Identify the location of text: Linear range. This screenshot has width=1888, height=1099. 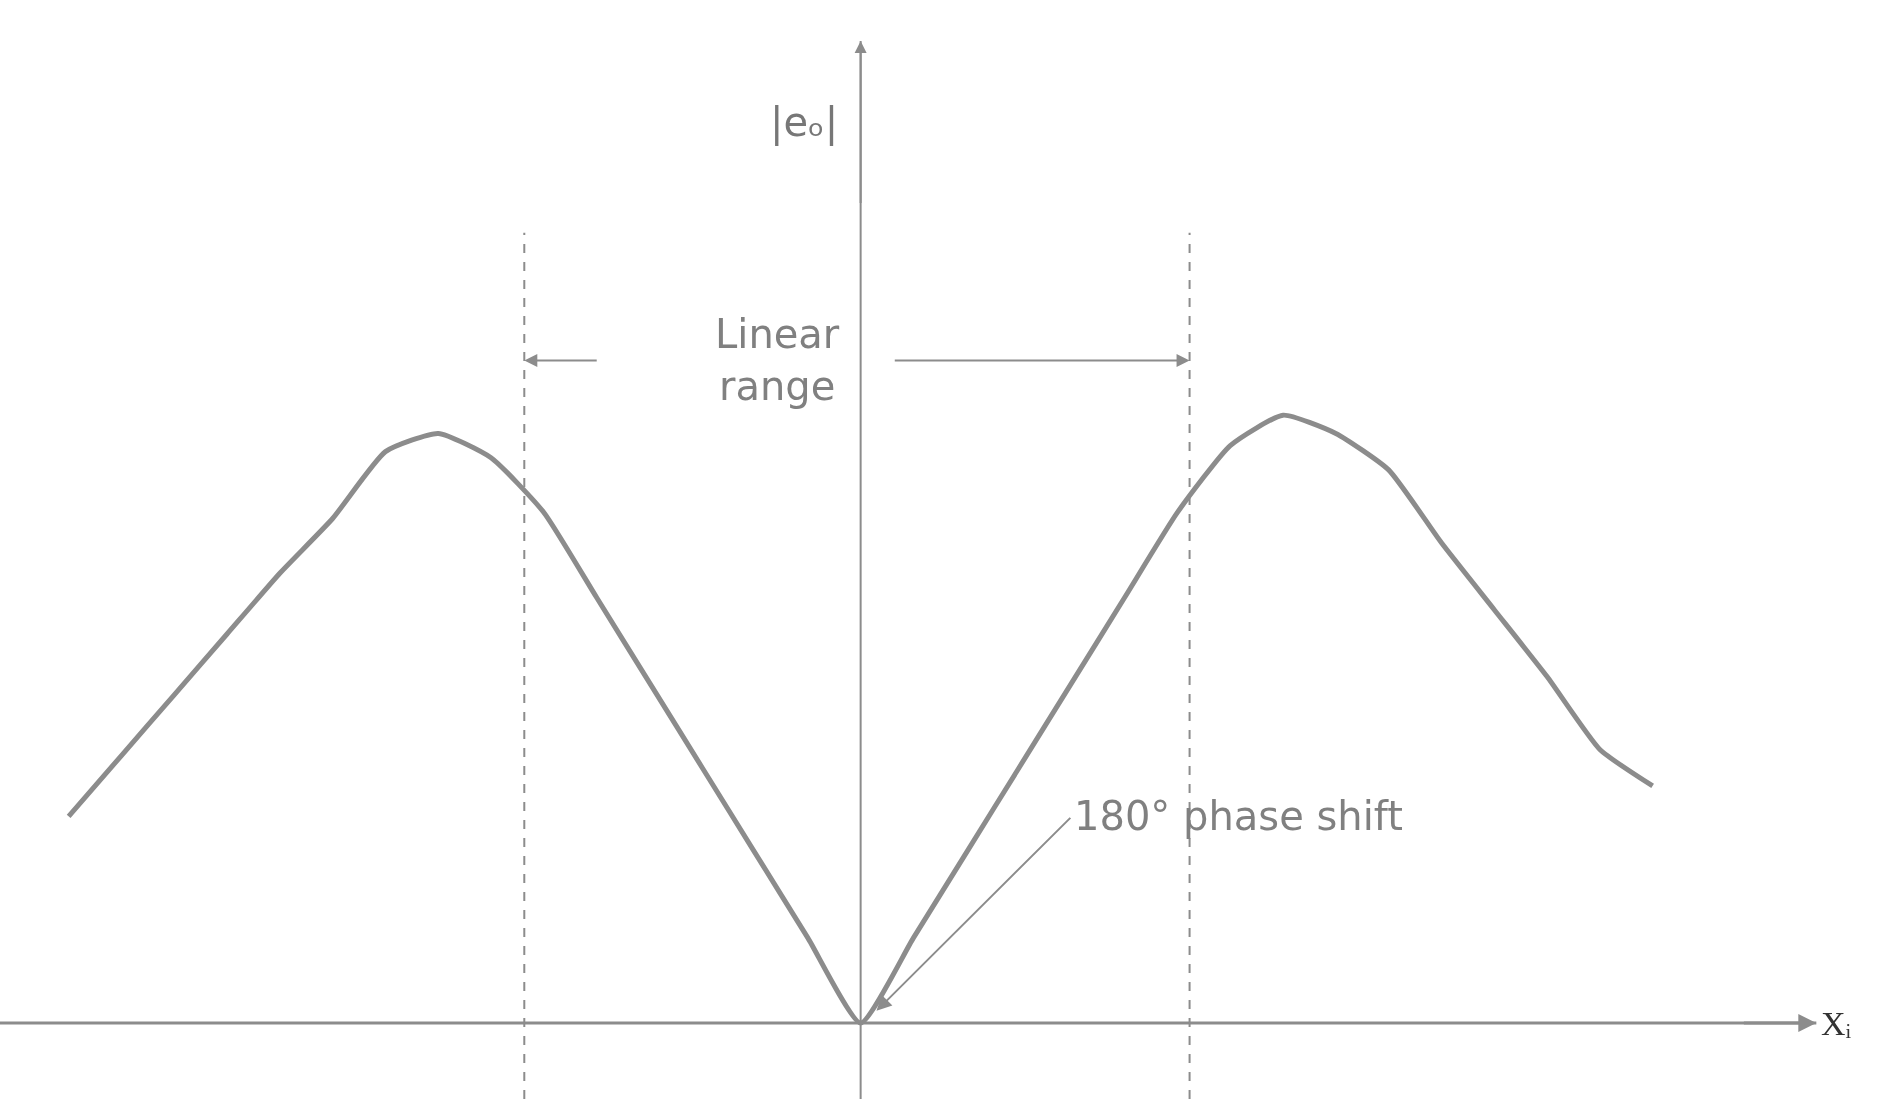
(777, 360).